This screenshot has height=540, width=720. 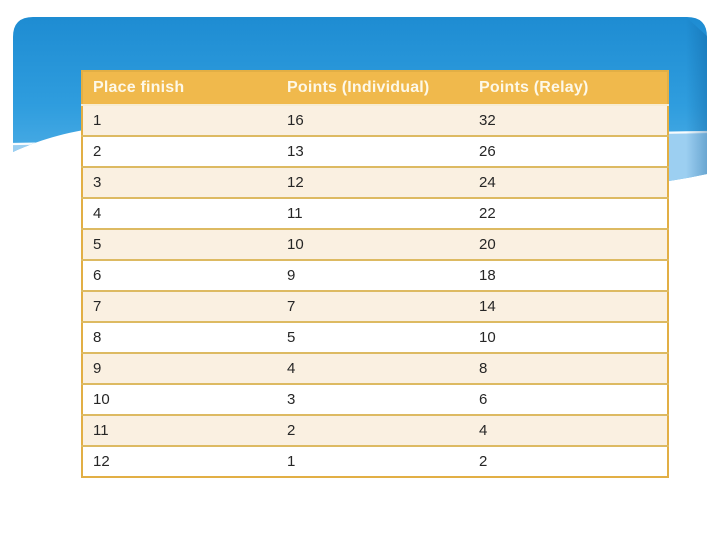 What do you see at coordinates (568, 88) in the screenshot?
I see `column-header-points-relay: Points (Relay)` at bounding box center [568, 88].